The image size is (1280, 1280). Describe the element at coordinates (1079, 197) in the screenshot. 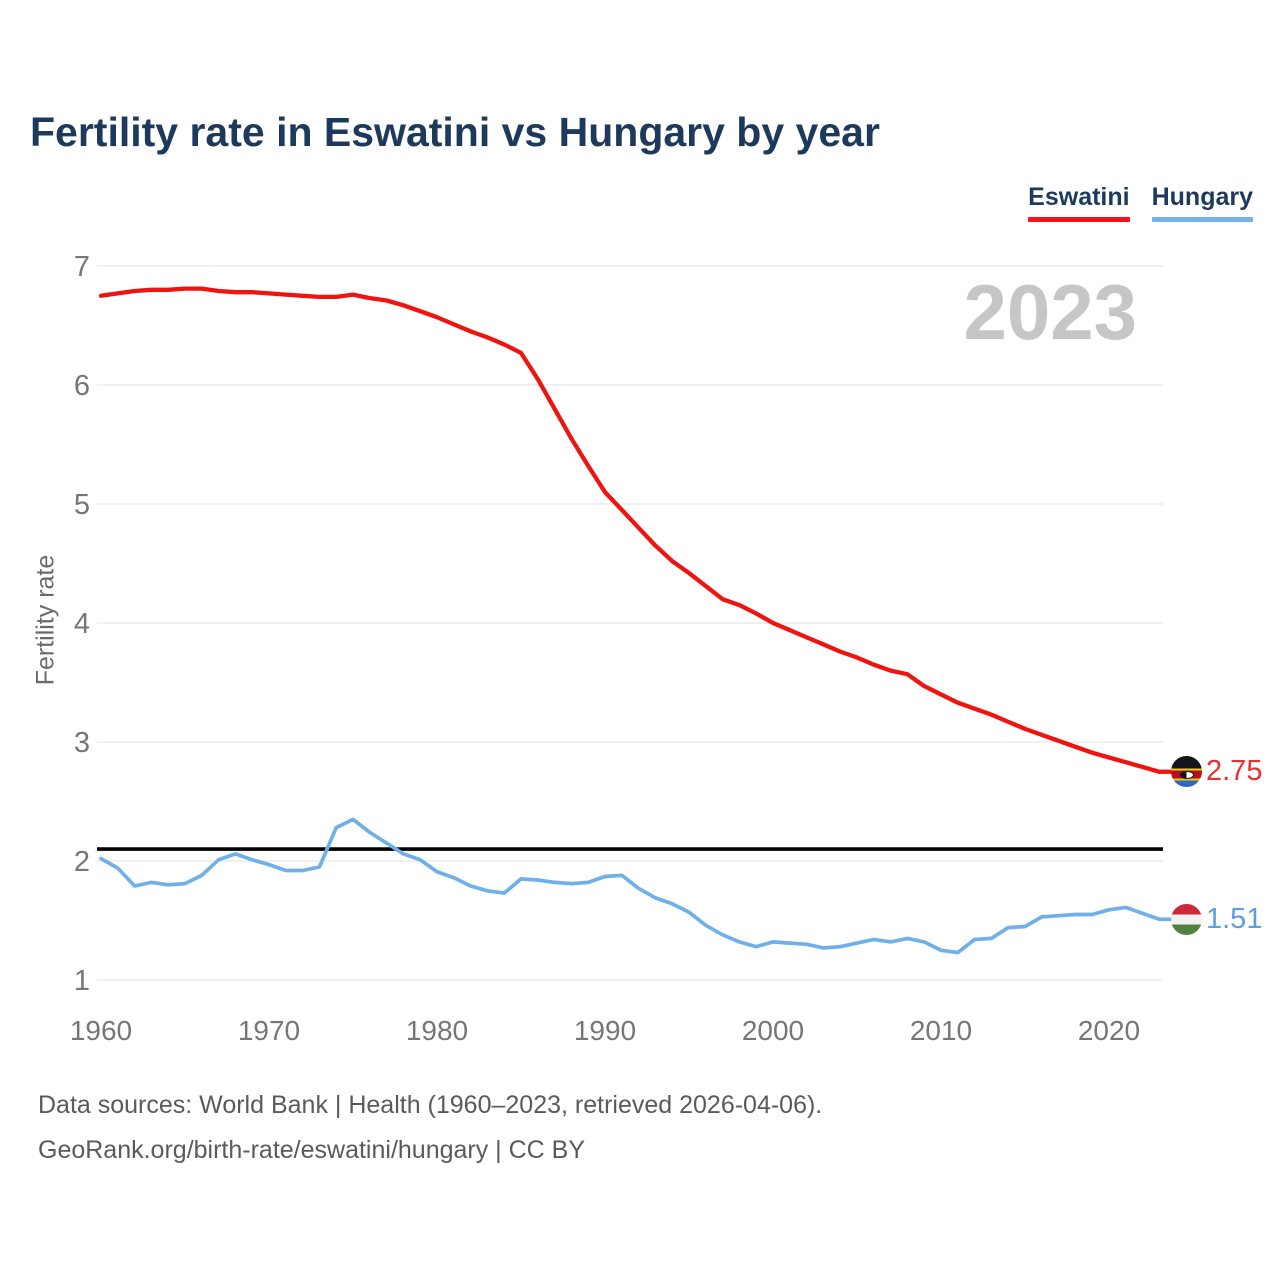

I see `legend-label-eswatini: Eswatini` at that location.